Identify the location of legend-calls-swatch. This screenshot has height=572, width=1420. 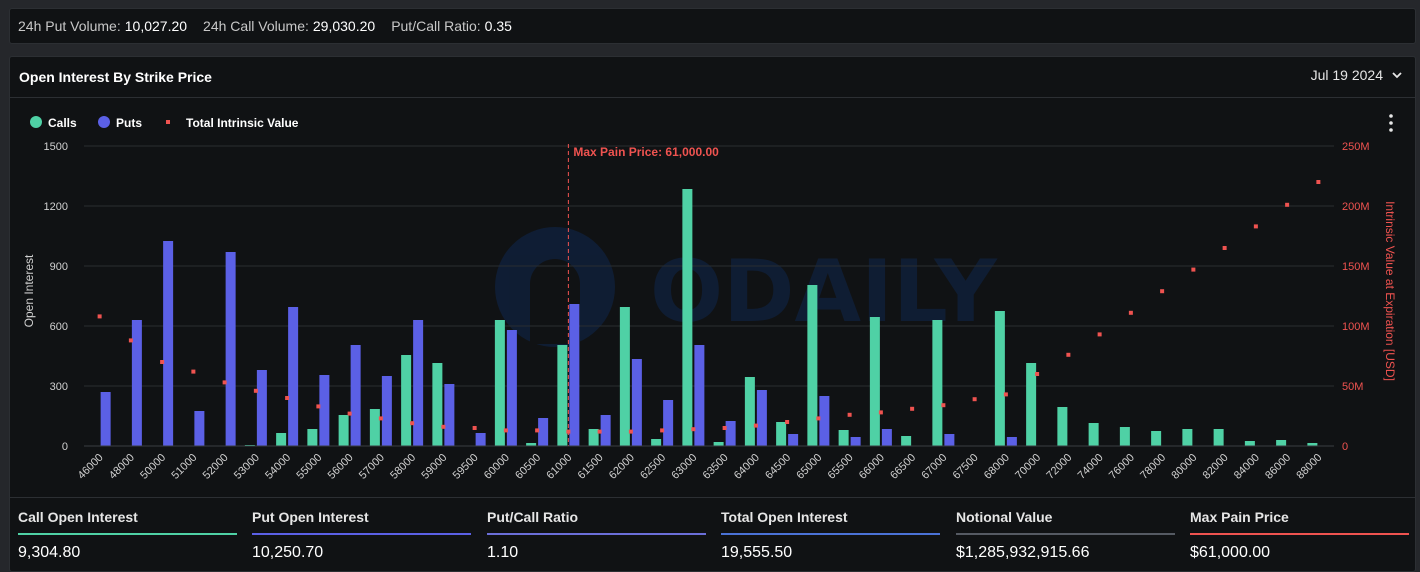
(36, 122).